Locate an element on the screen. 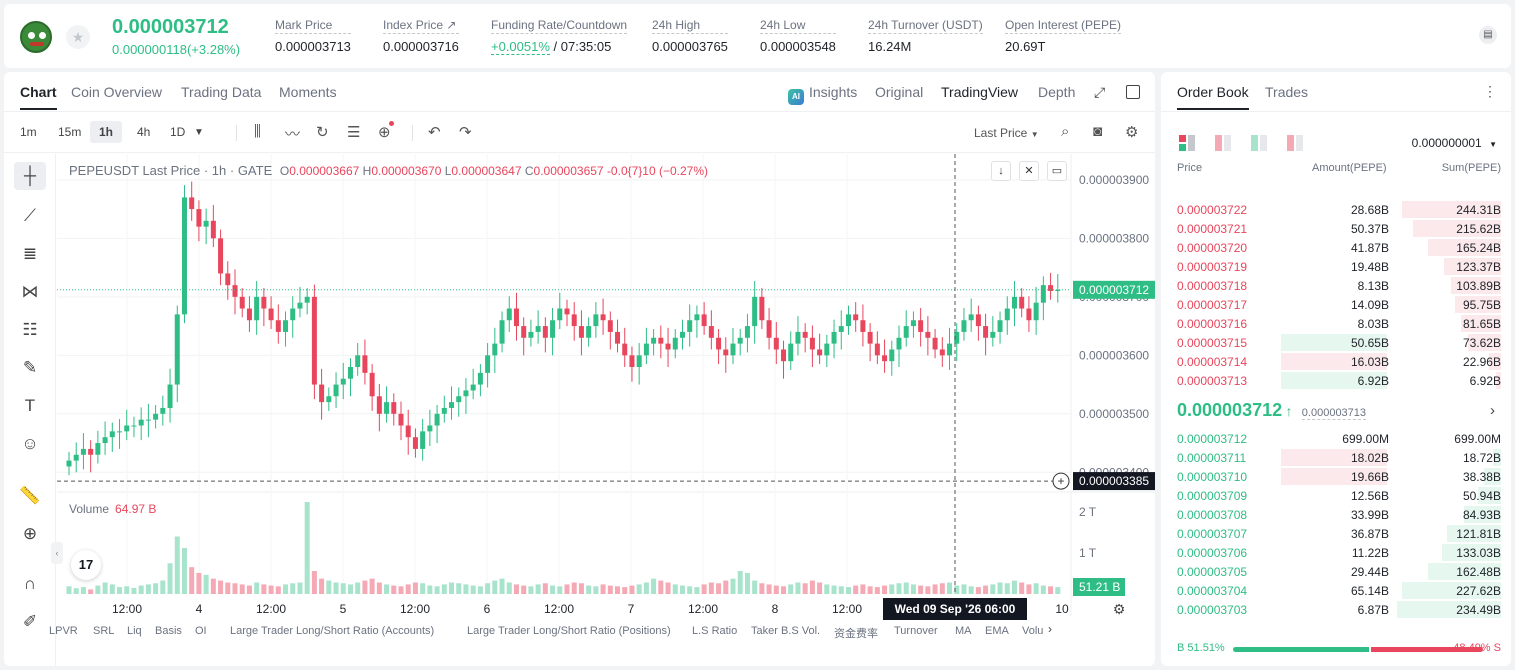 Image resolution: width=1515 pixels, height=670 pixels. chevron-left-icon: ‹ is located at coordinates (57, 553).